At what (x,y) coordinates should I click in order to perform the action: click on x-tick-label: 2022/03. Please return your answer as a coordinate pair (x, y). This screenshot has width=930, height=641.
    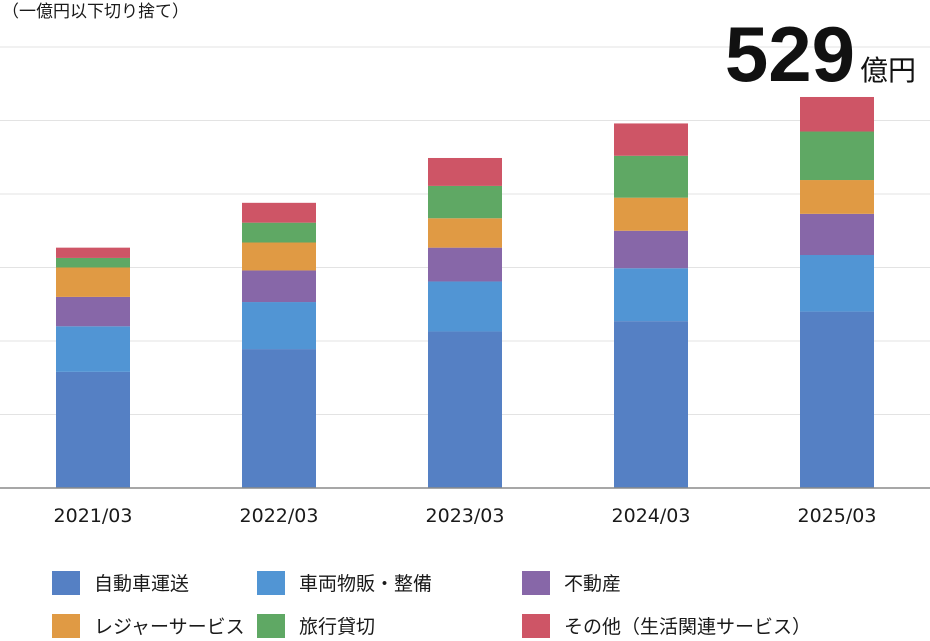
    Looking at the image, I should click on (279, 516).